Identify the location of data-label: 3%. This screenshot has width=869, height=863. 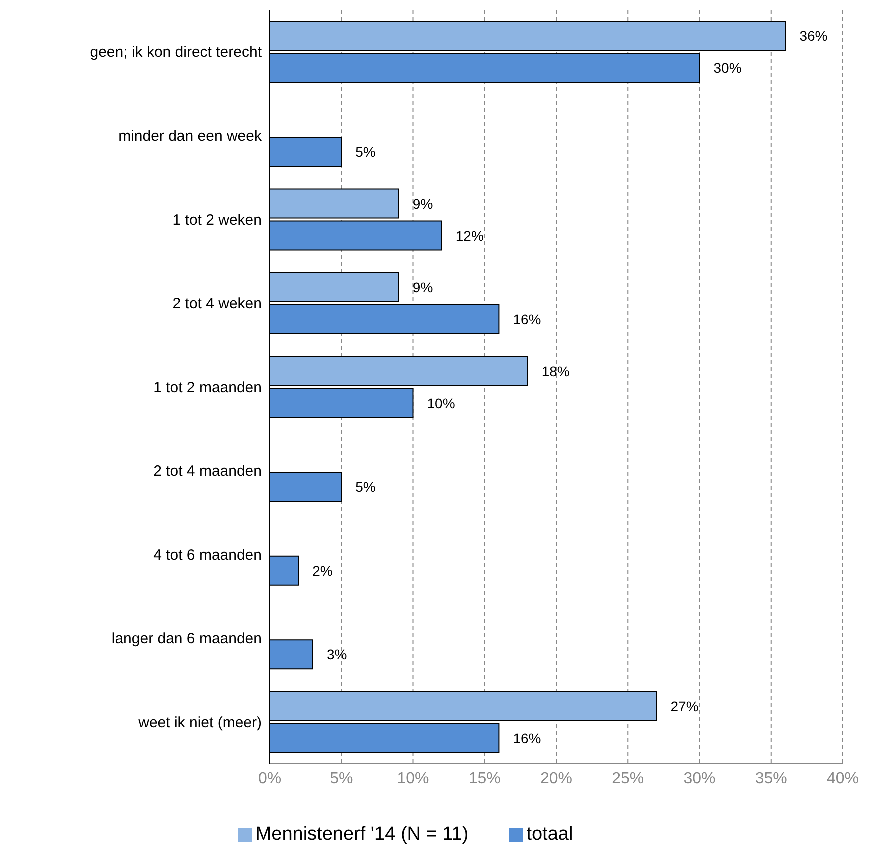
(337, 654).